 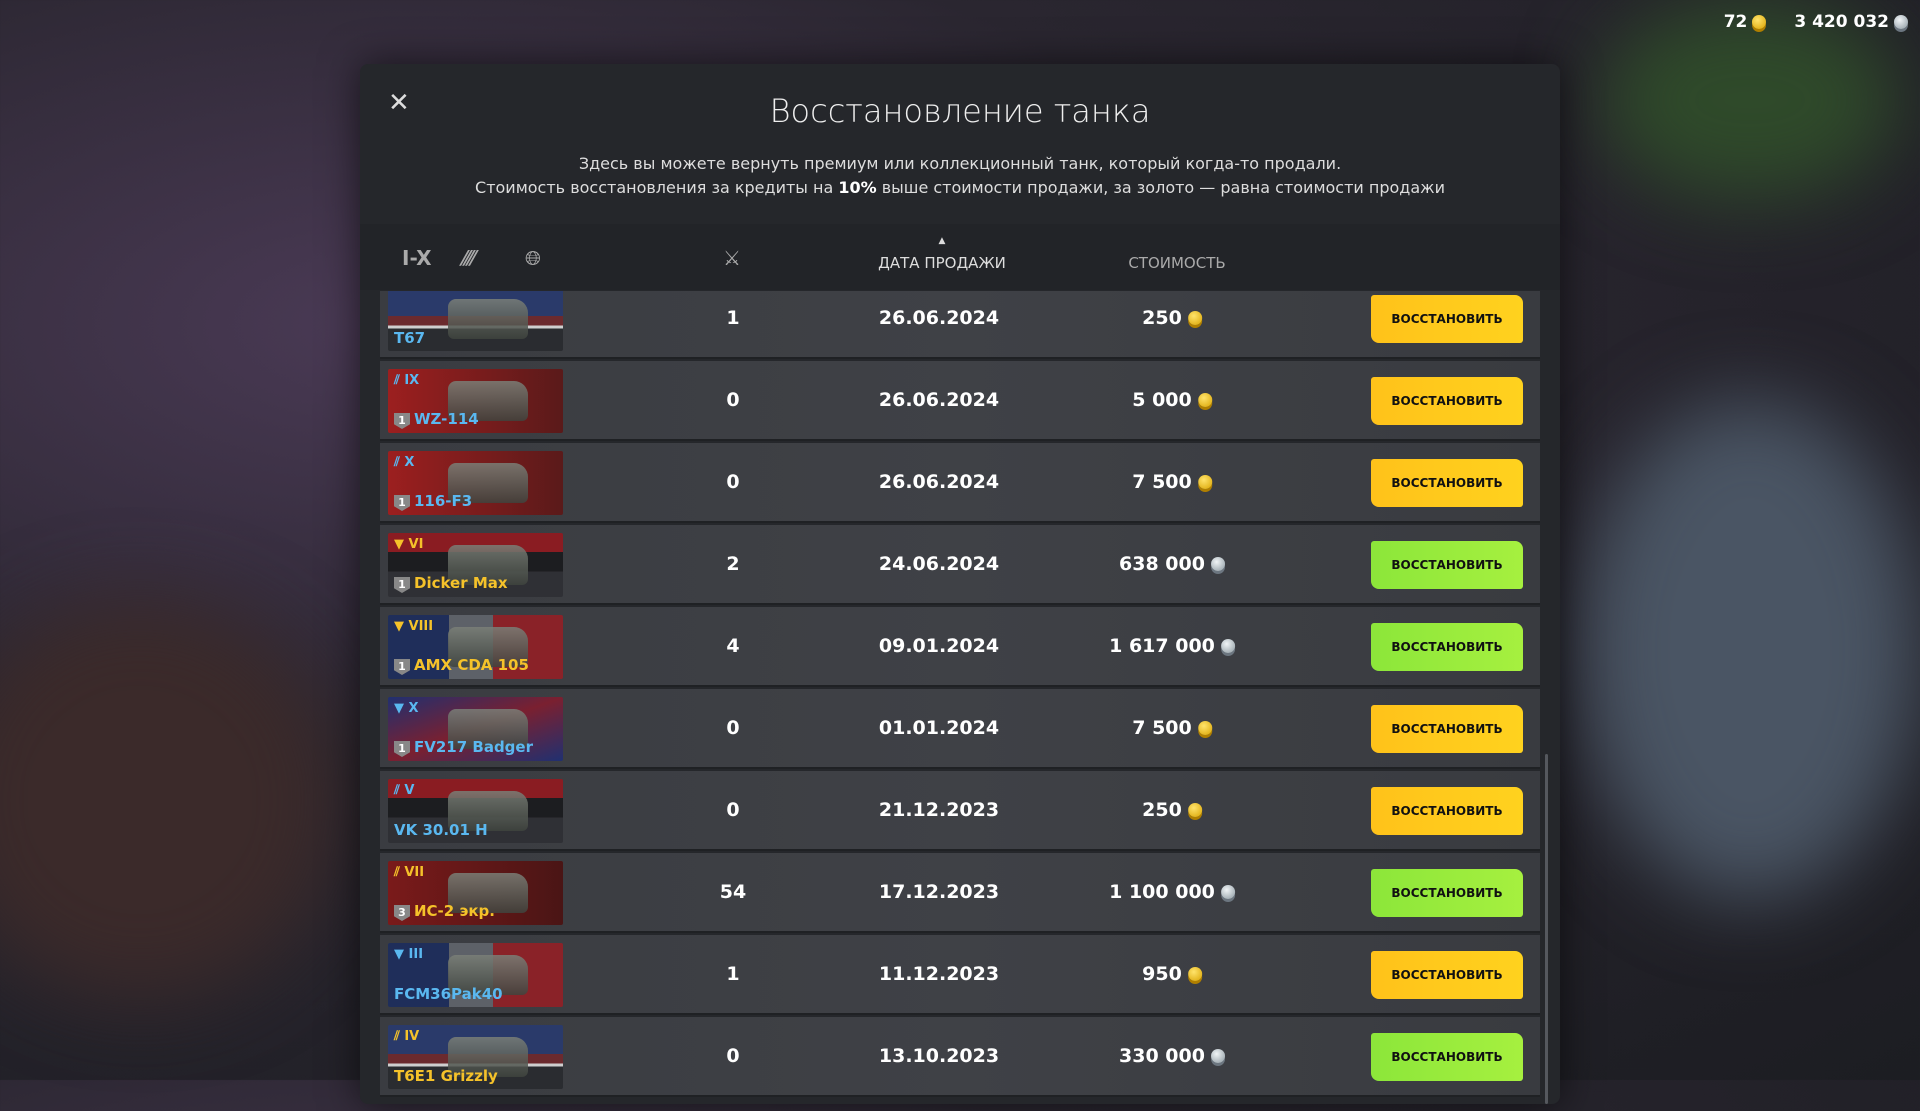 I want to click on tier-label: III, so click(x=416, y=954).